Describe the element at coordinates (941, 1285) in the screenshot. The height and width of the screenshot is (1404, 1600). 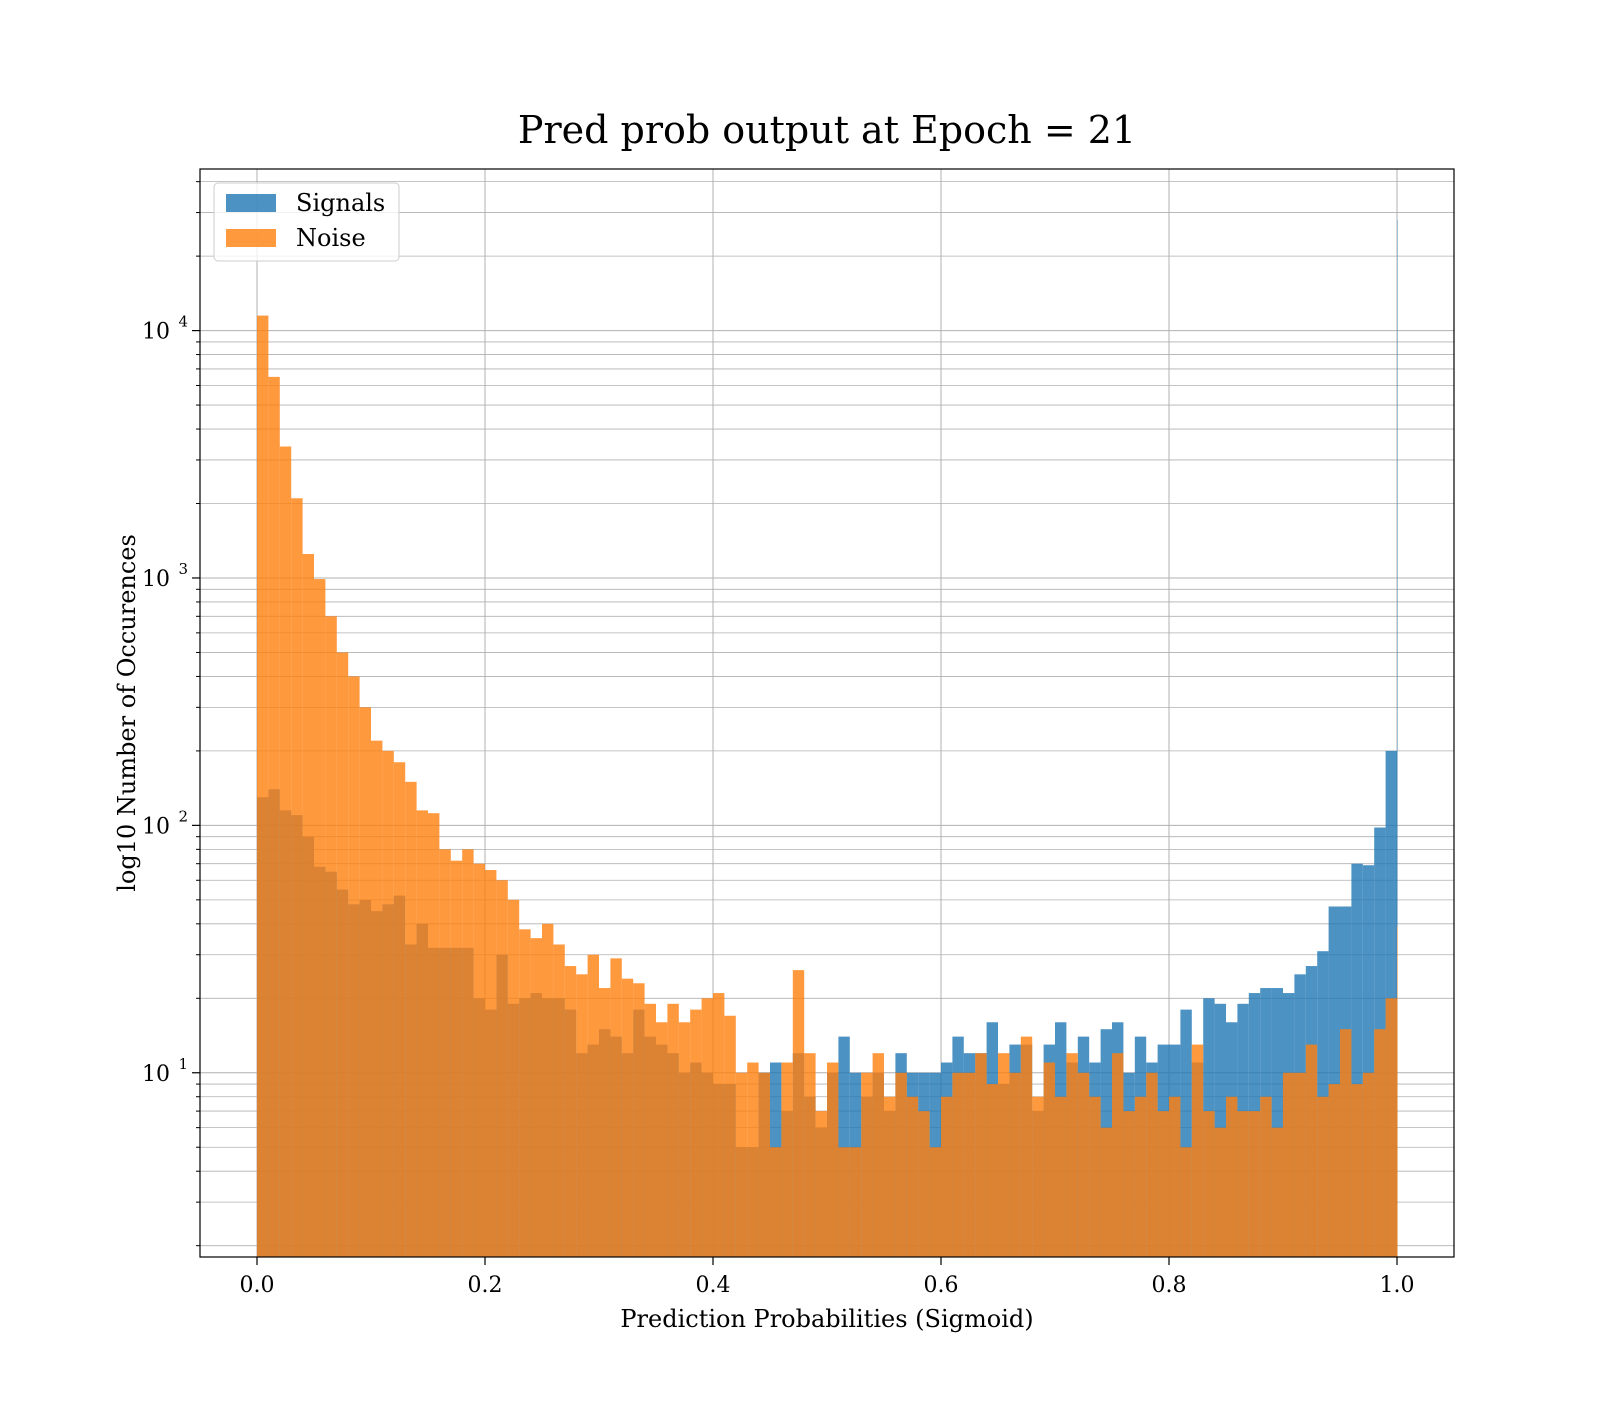
I see `x-tick-label: 0.6` at that location.